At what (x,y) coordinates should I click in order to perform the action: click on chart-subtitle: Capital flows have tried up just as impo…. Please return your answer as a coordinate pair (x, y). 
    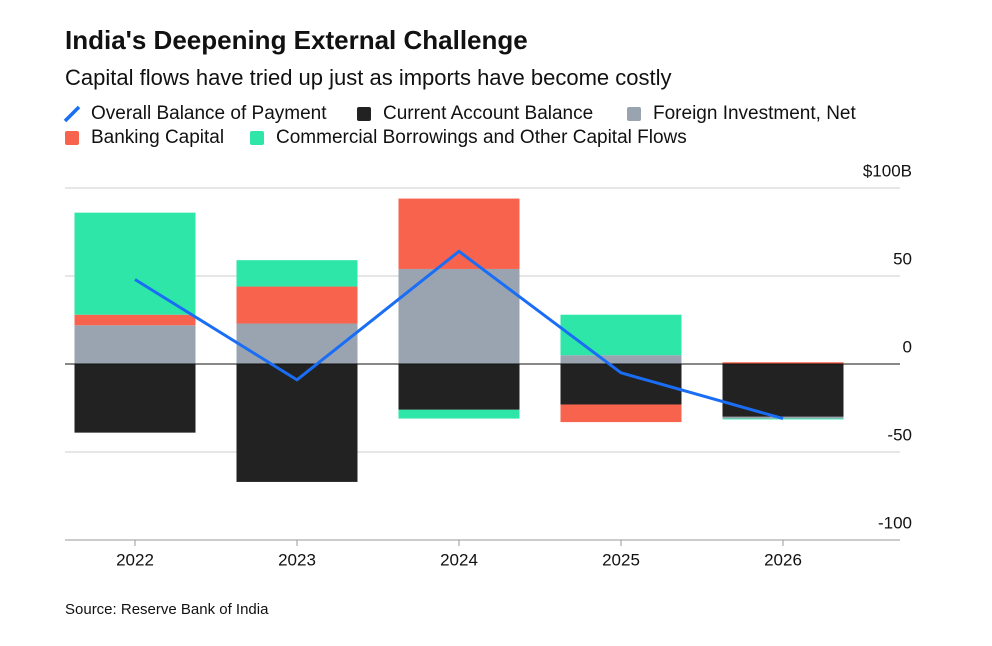
    Looking at the image, I should click on (368, 77).